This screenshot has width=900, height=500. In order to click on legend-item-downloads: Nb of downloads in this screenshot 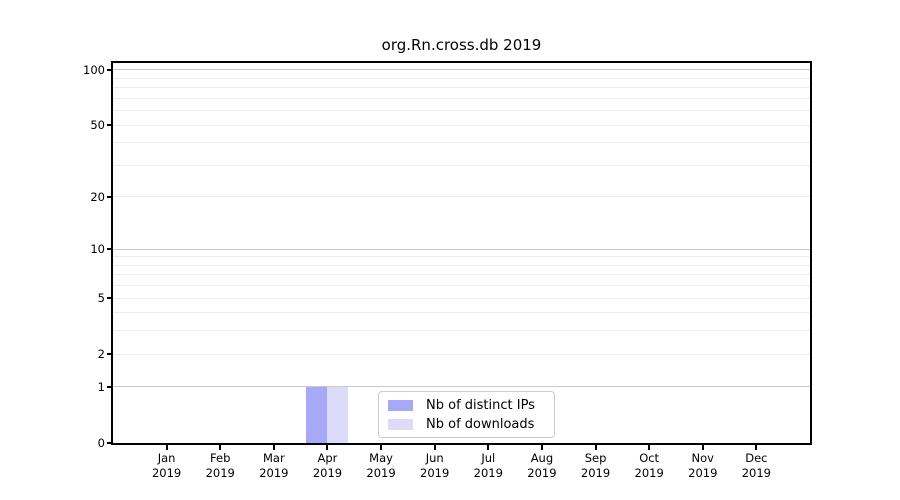, I will do `click(466, 424)`.